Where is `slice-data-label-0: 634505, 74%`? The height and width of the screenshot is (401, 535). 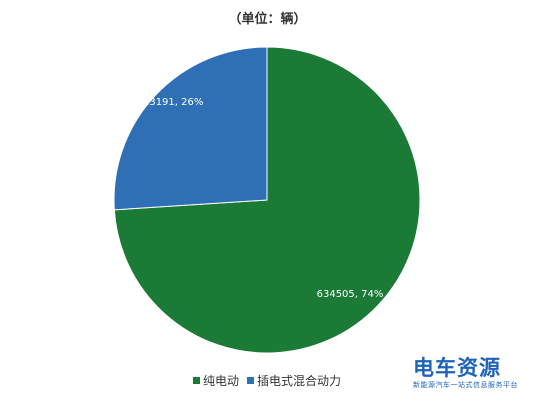
slice-data-label-0: 634505, 74% is located at coordinates (350, 294).